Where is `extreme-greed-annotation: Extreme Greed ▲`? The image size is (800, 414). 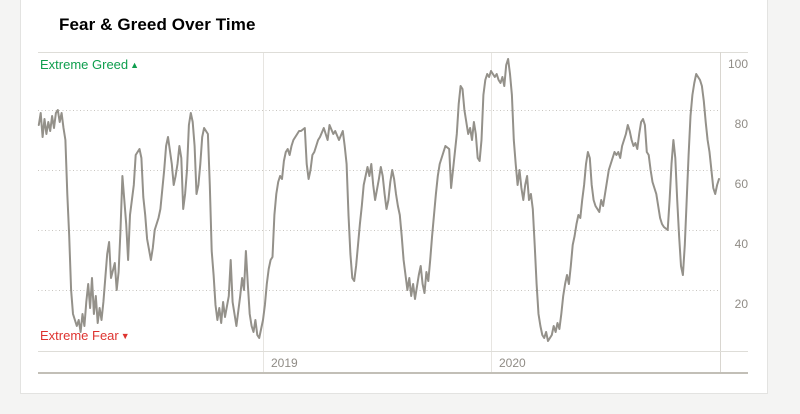
extreme-greed-annotation: Extreme Greed ▲ is located at coordinates (89, 65).